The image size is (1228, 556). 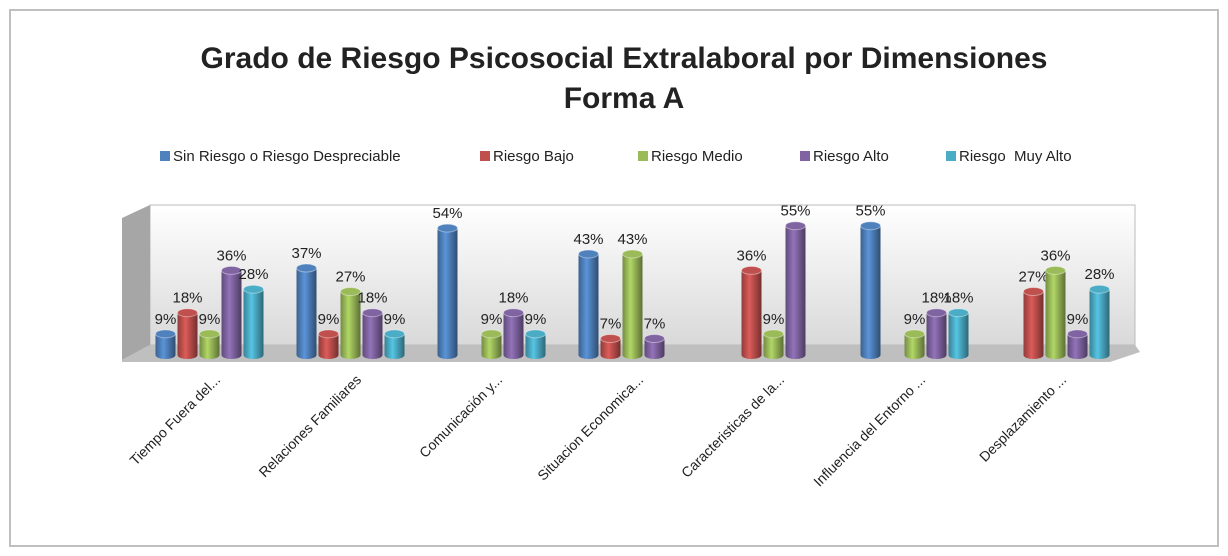 I want to click on legend-label: Riesgo Medio, so click(x=697, y=156).